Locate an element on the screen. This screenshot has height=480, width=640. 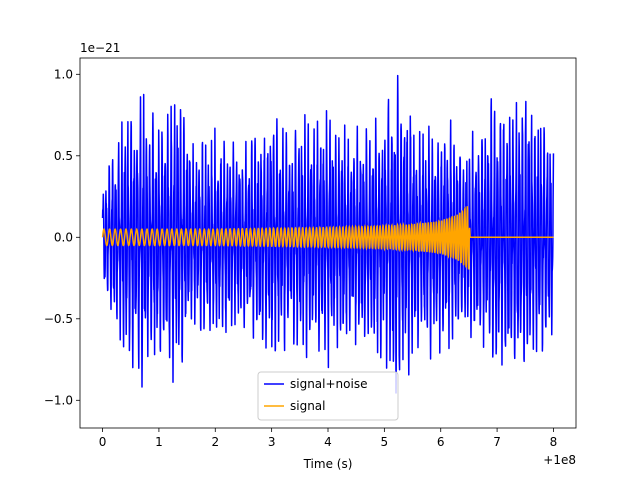
legend-box is located at coordinates (328, 396).